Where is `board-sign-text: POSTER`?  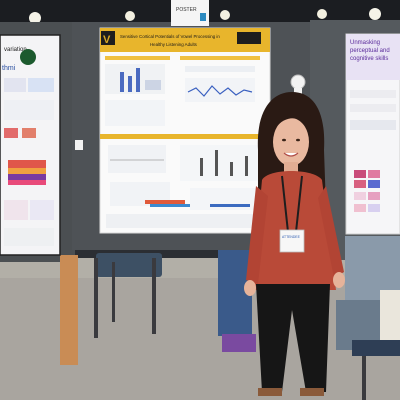 board-sign-text: POSTER is located at coordinates (186, 10).